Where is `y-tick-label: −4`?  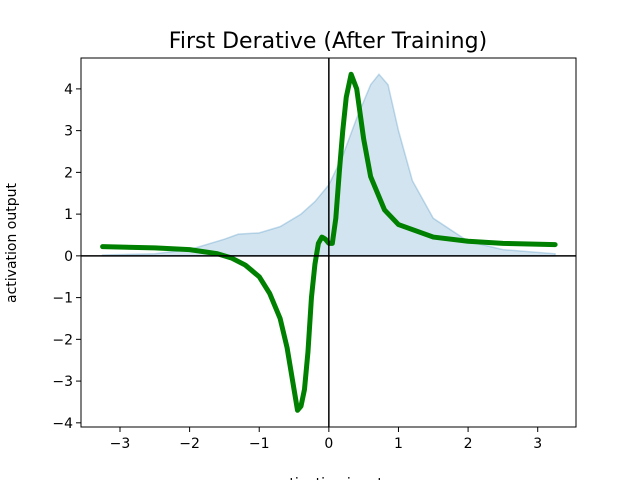 y-tick-label: −4 is located at coordinates (62, 424).